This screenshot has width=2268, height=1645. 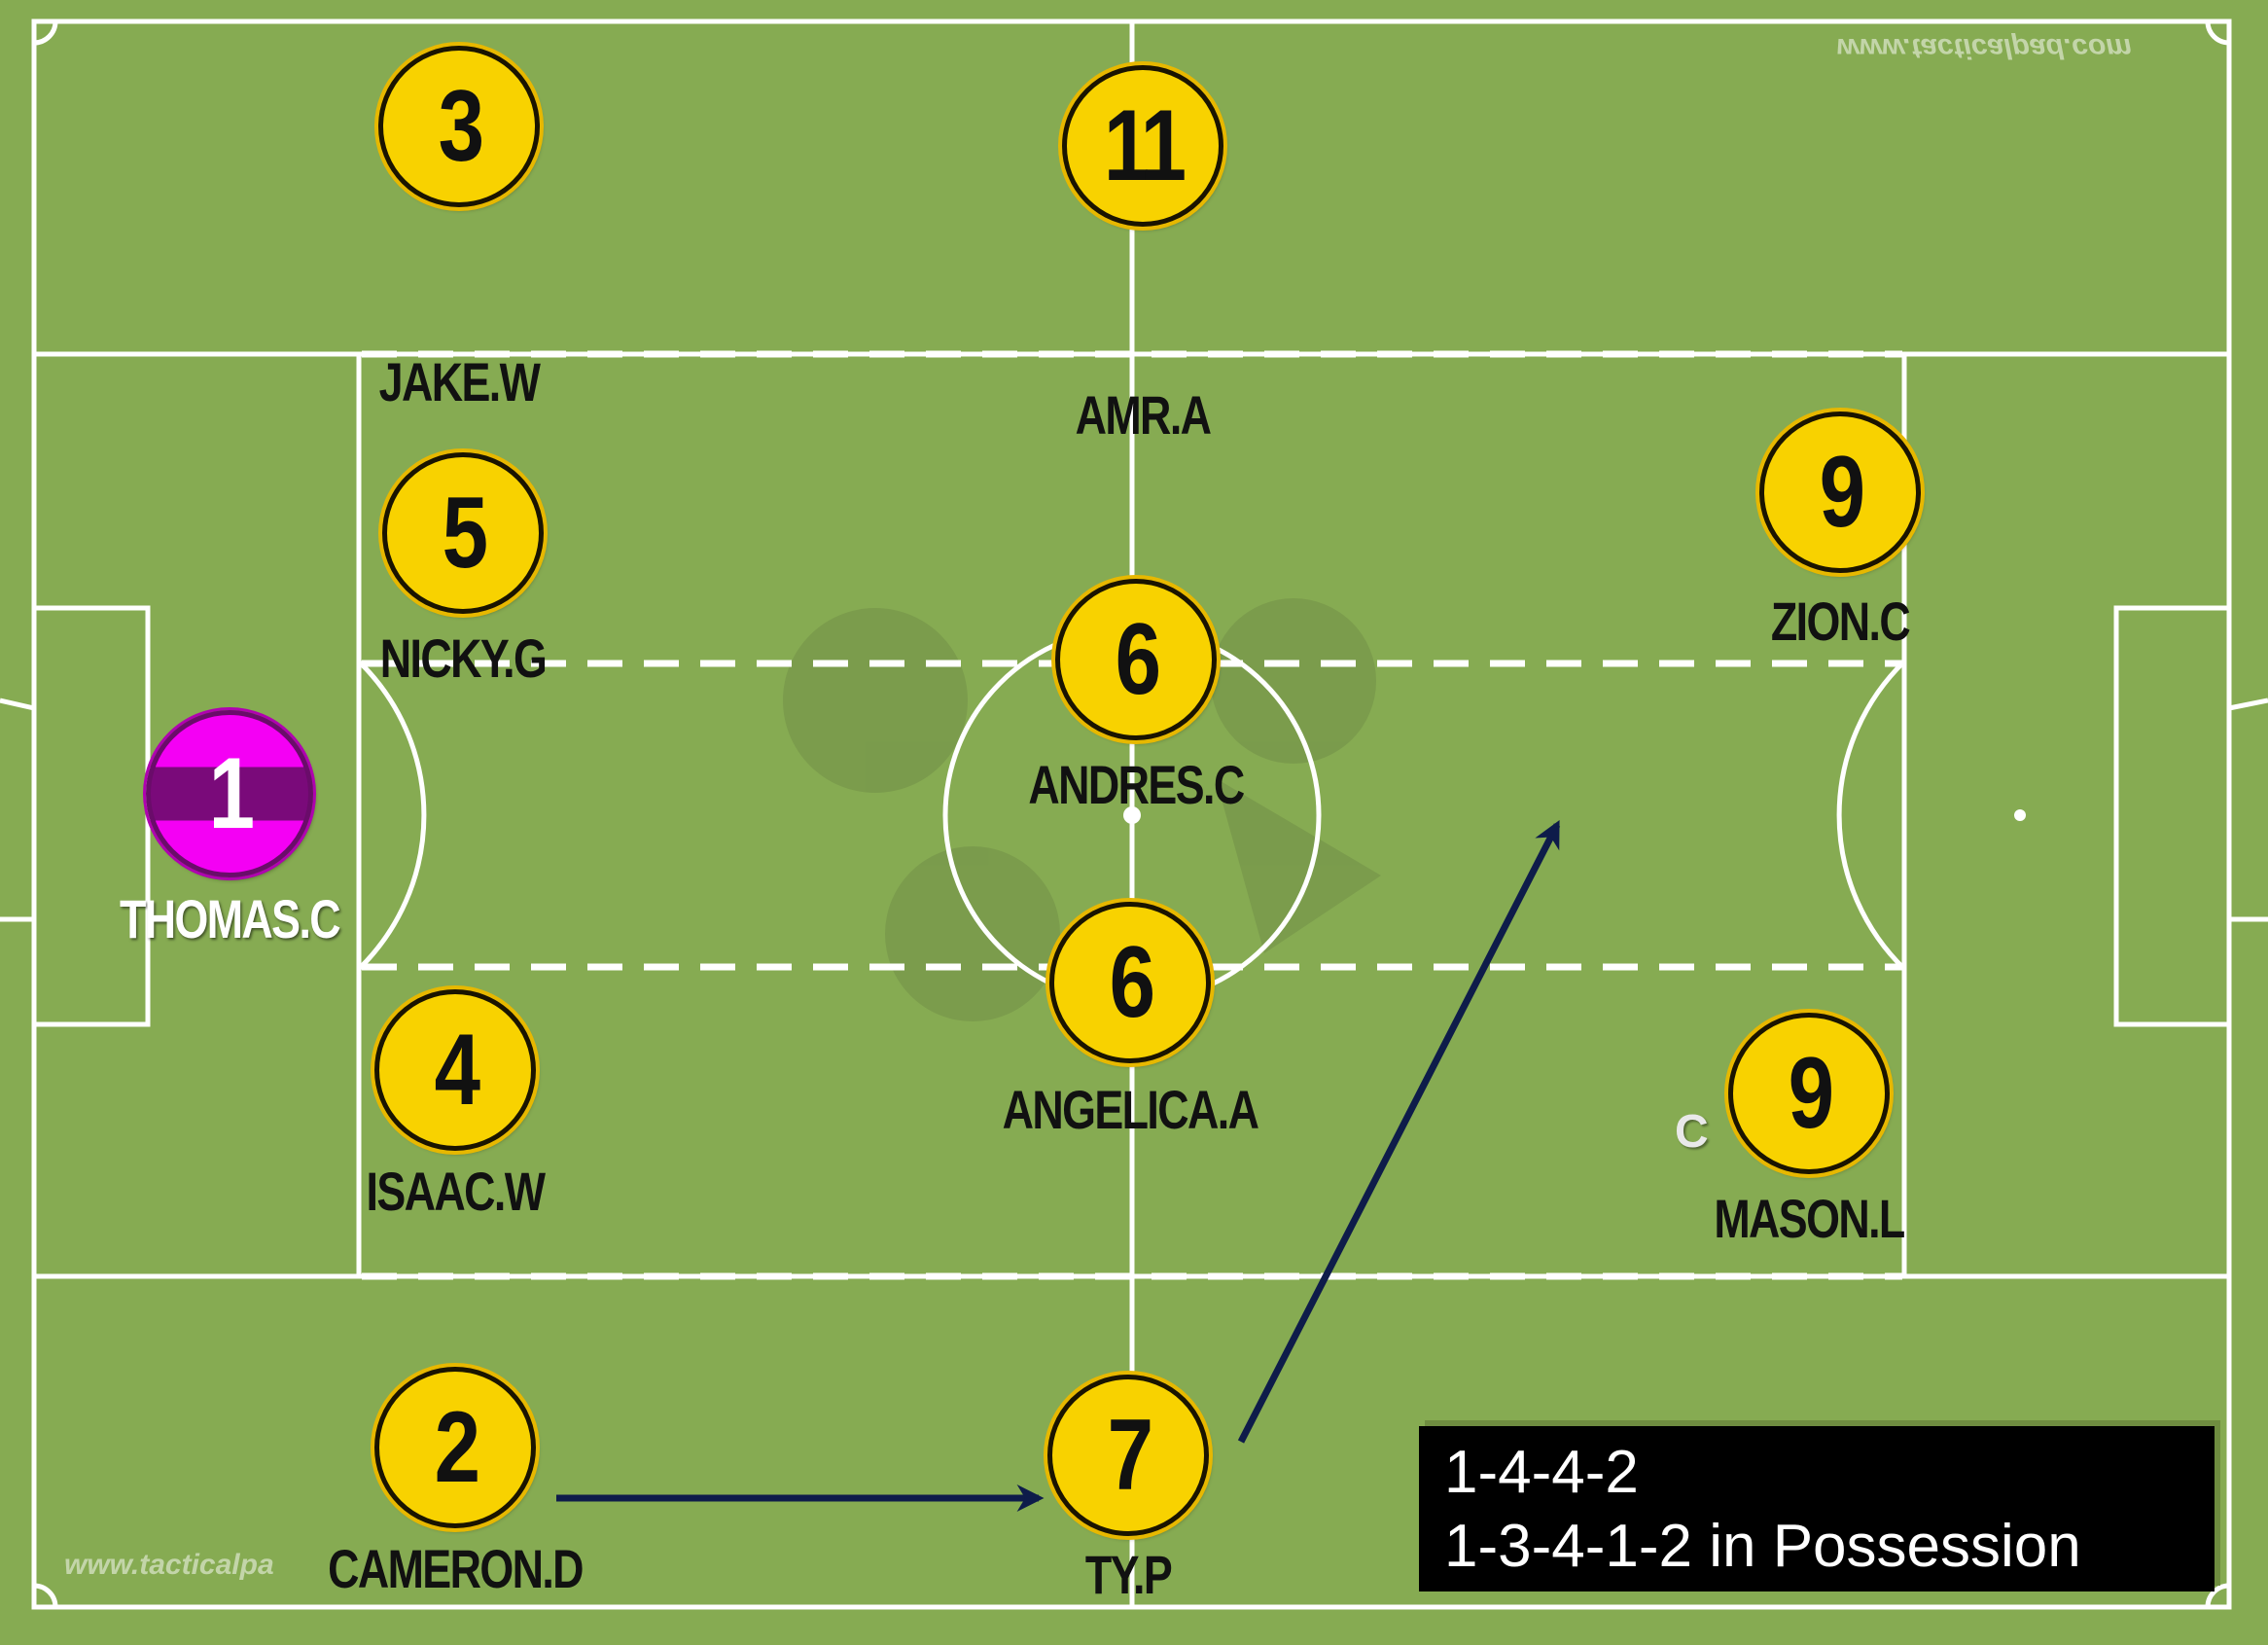 What do you see at coordinates (1130, 1109) in the screenshot?
I see `player-name: ANGELICA.A` at bounding box center [1130, 1109].